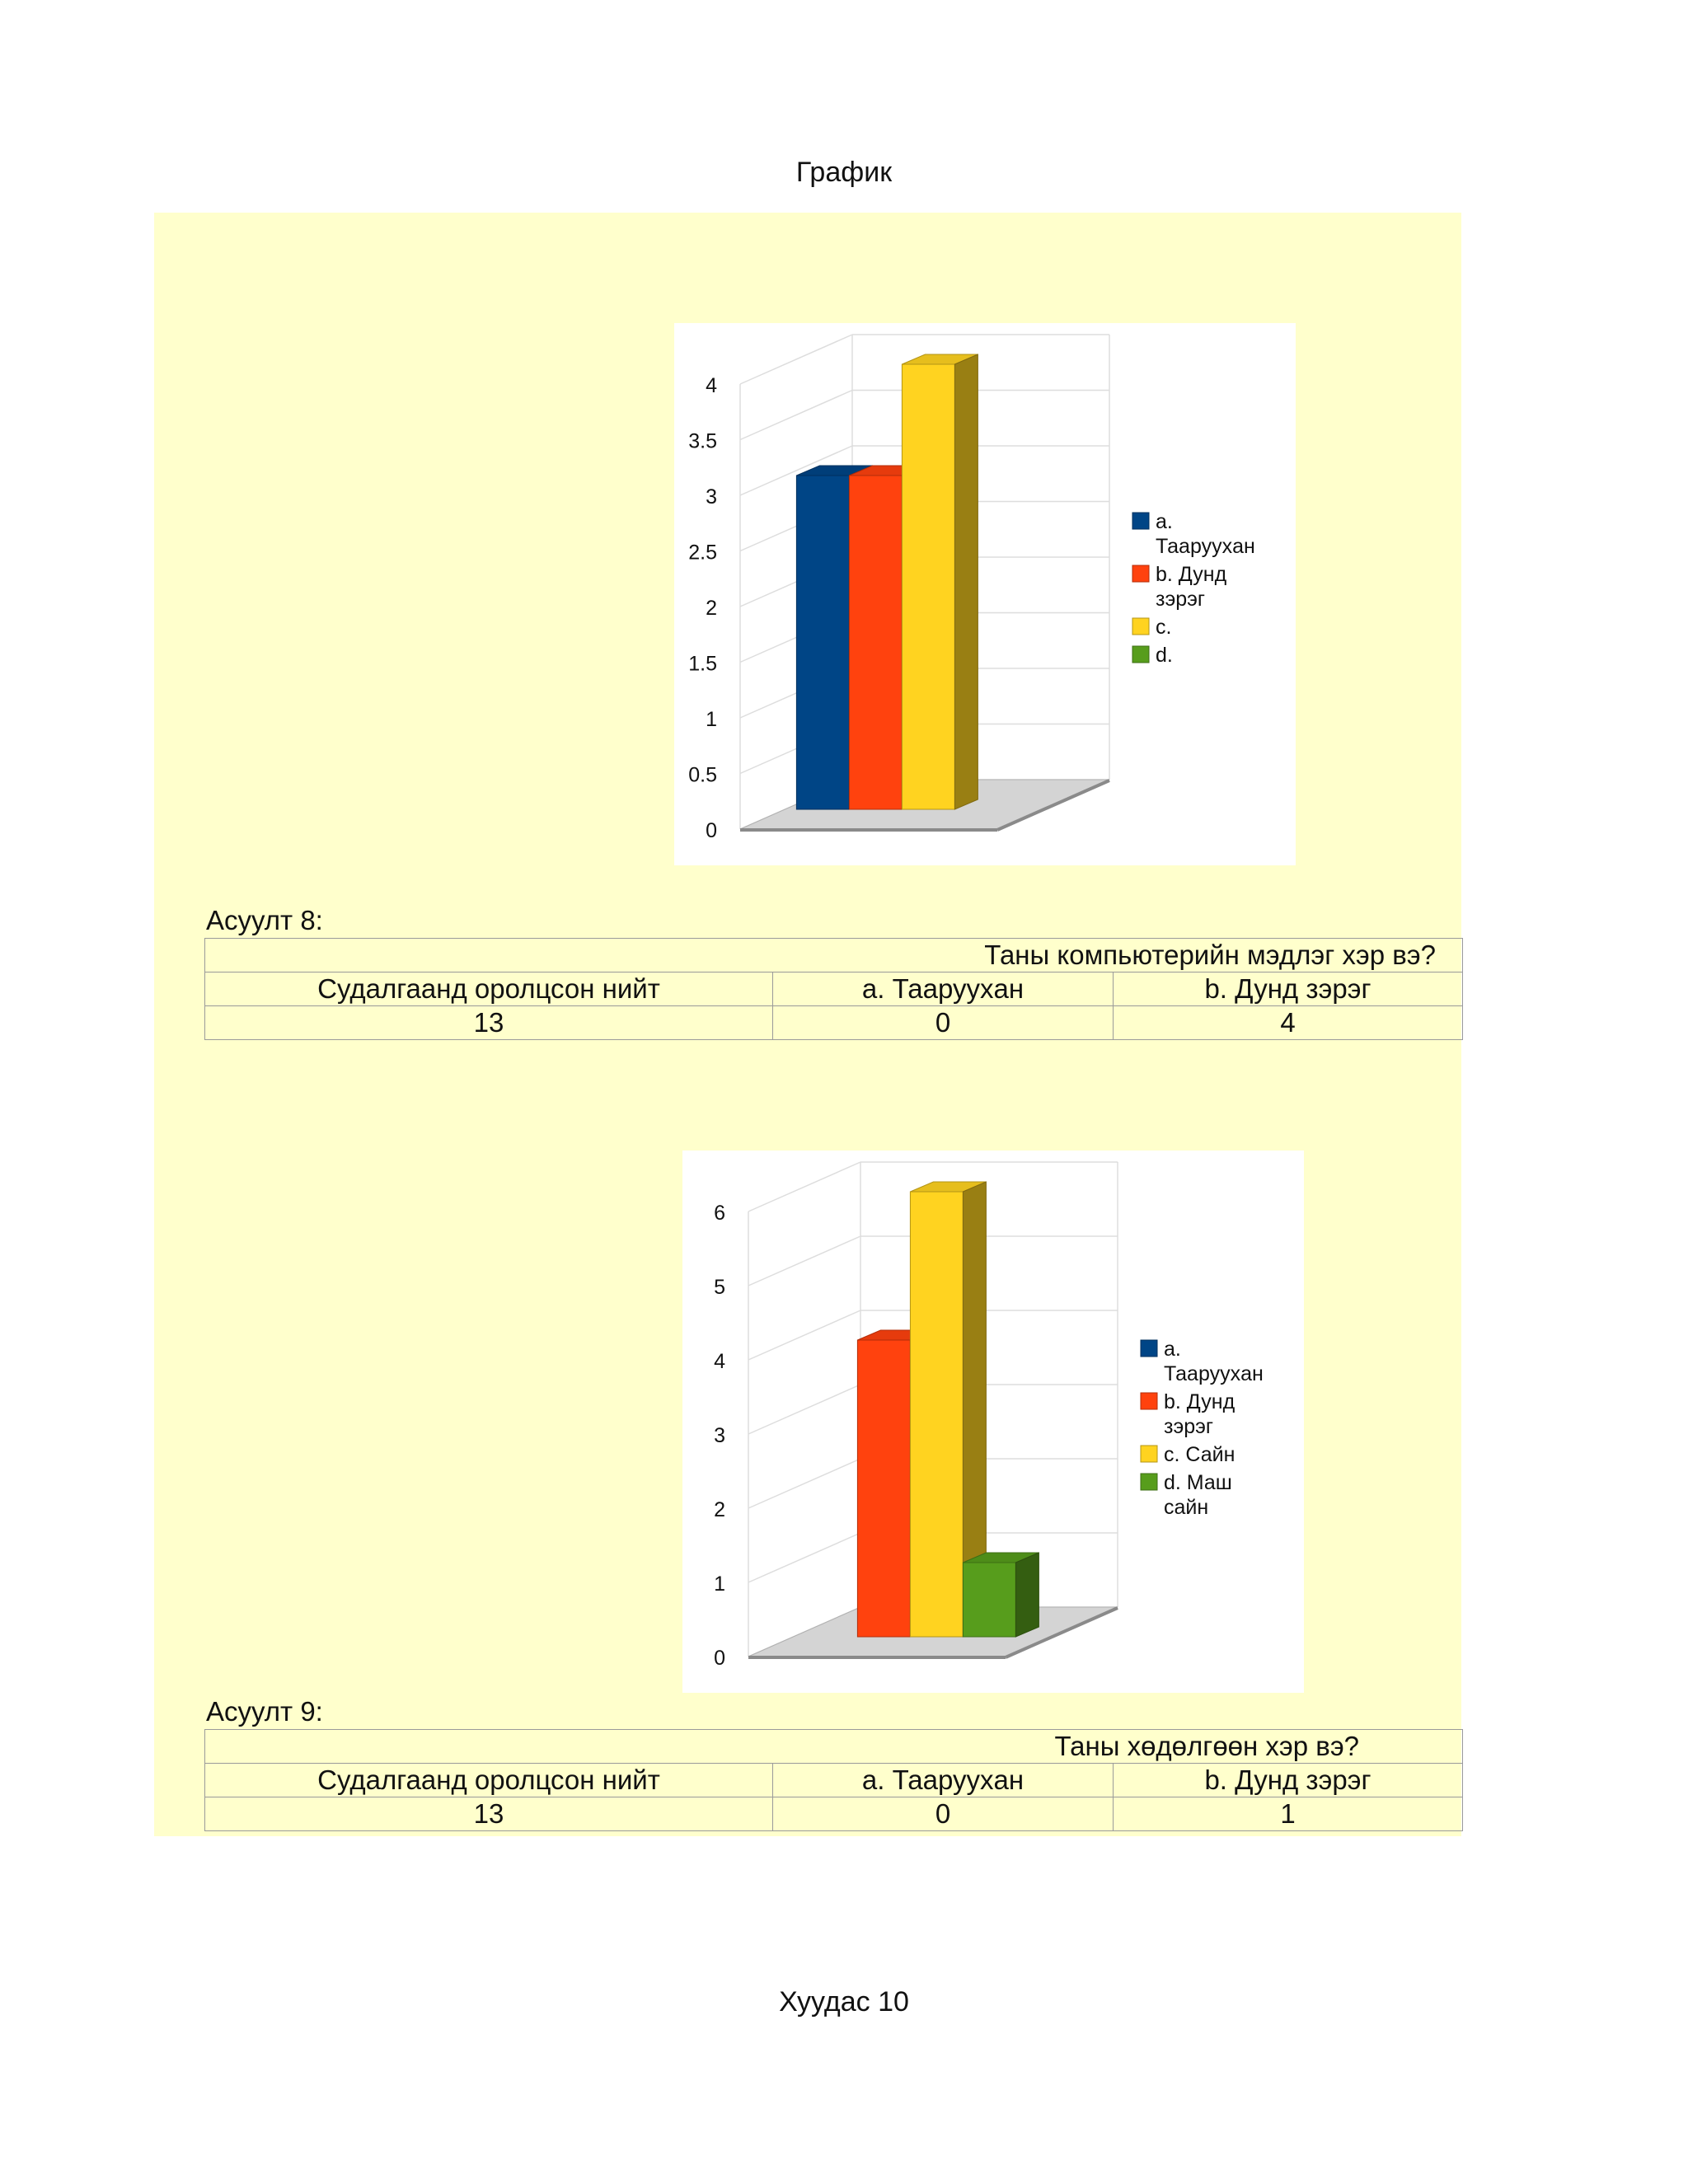  I want to click on page-footer: Хуудас 10, so click(844, 2002).